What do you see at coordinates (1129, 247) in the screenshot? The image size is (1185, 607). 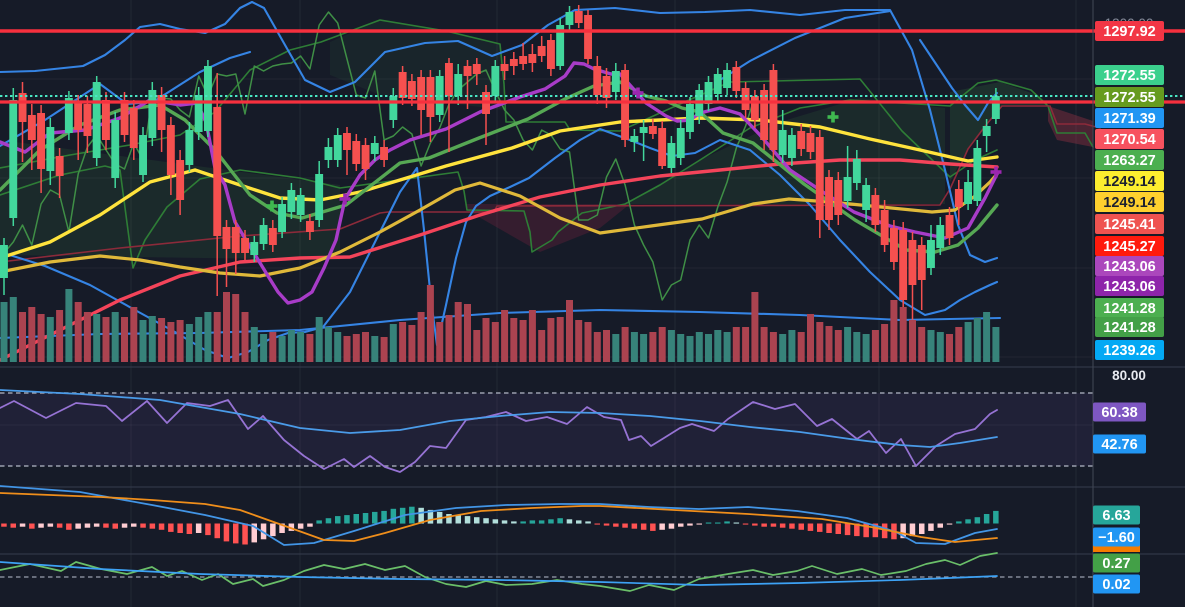 I see `svg-text: 1245.27` at bounding box center [1129, 247].